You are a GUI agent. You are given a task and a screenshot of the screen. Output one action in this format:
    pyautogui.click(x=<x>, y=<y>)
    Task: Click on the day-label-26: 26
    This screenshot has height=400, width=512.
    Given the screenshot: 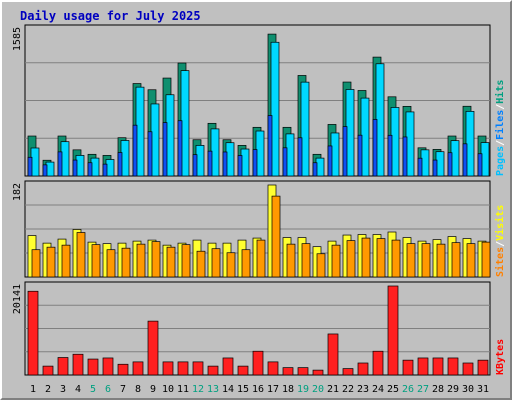 What is the action you would take?
    pyautogui.click(x=408, y=389)
    